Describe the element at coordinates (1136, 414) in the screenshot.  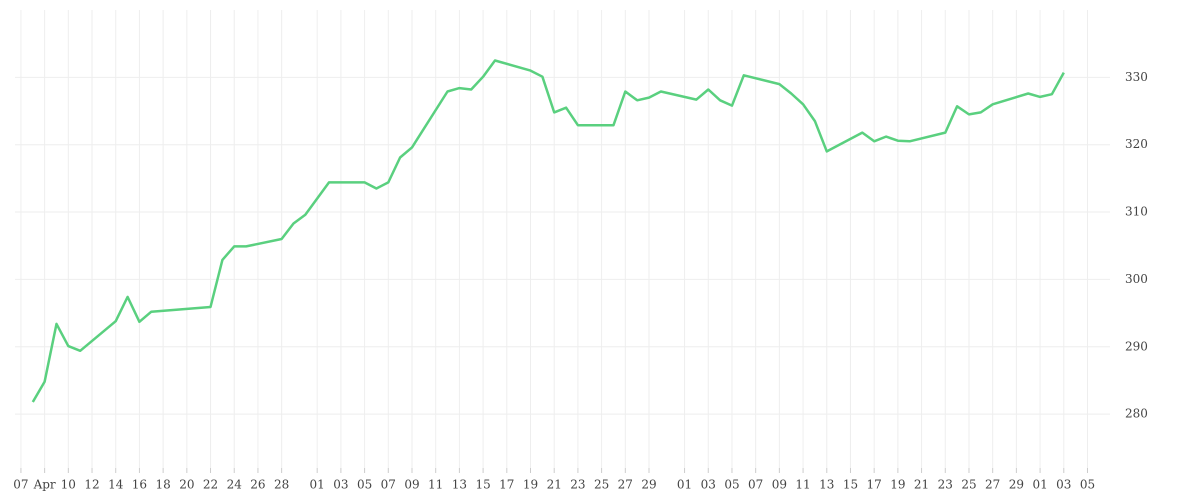
I see `y-tick-label: 280` at that location.